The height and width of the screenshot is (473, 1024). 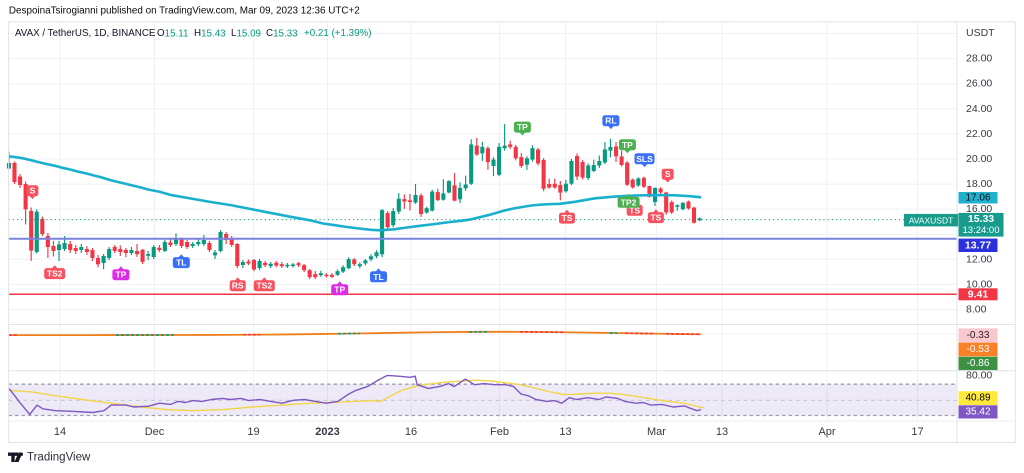 What do you see at coordinates (210, 33) in the screenshot?
I see `svg-text: H15.43` at bounding box center [210, 33].